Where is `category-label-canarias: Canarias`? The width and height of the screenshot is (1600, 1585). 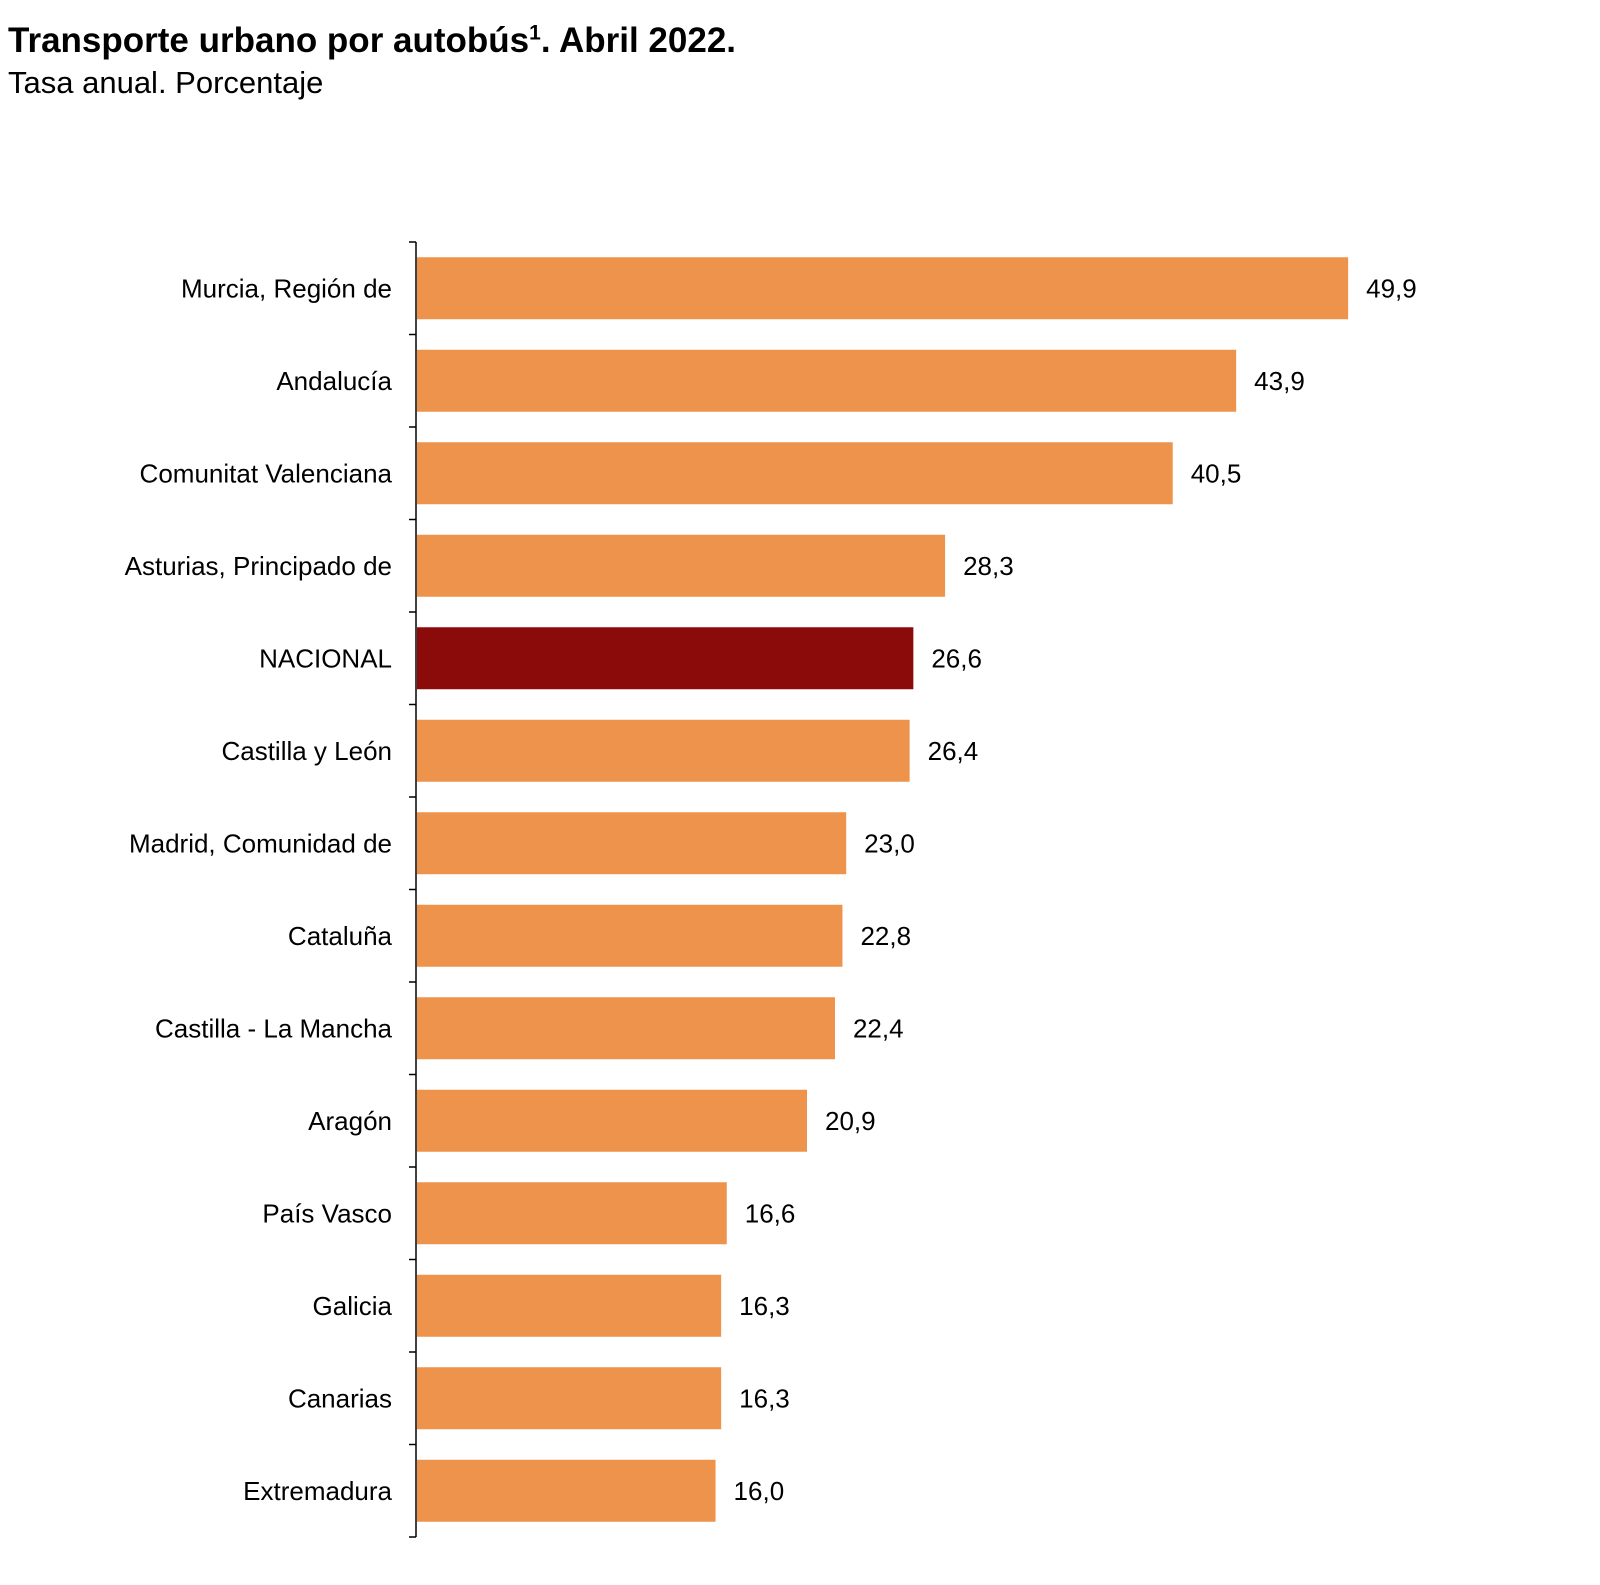 category-label-canarias: Canarias is located at coordinates (340, 1398).